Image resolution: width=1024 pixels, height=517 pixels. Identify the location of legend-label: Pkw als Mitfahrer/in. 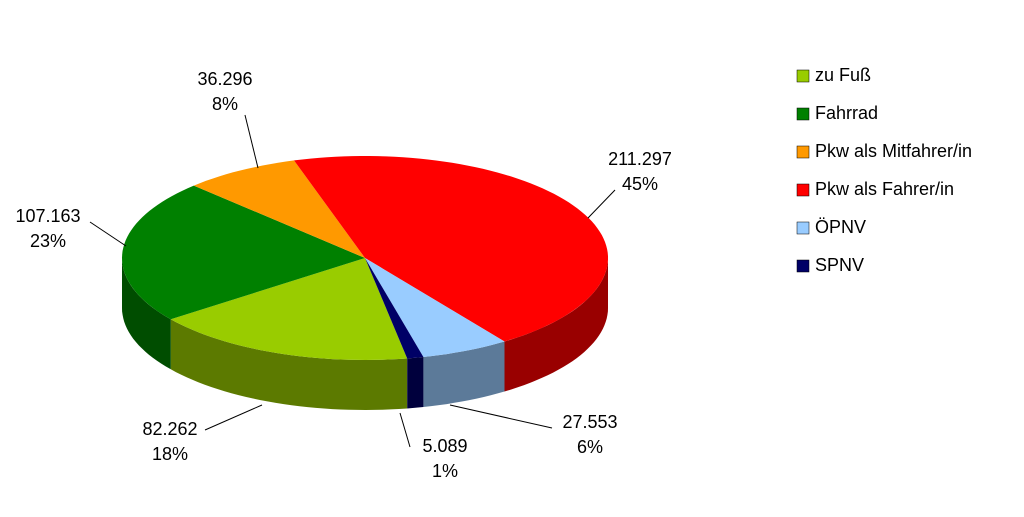
(893, 151).